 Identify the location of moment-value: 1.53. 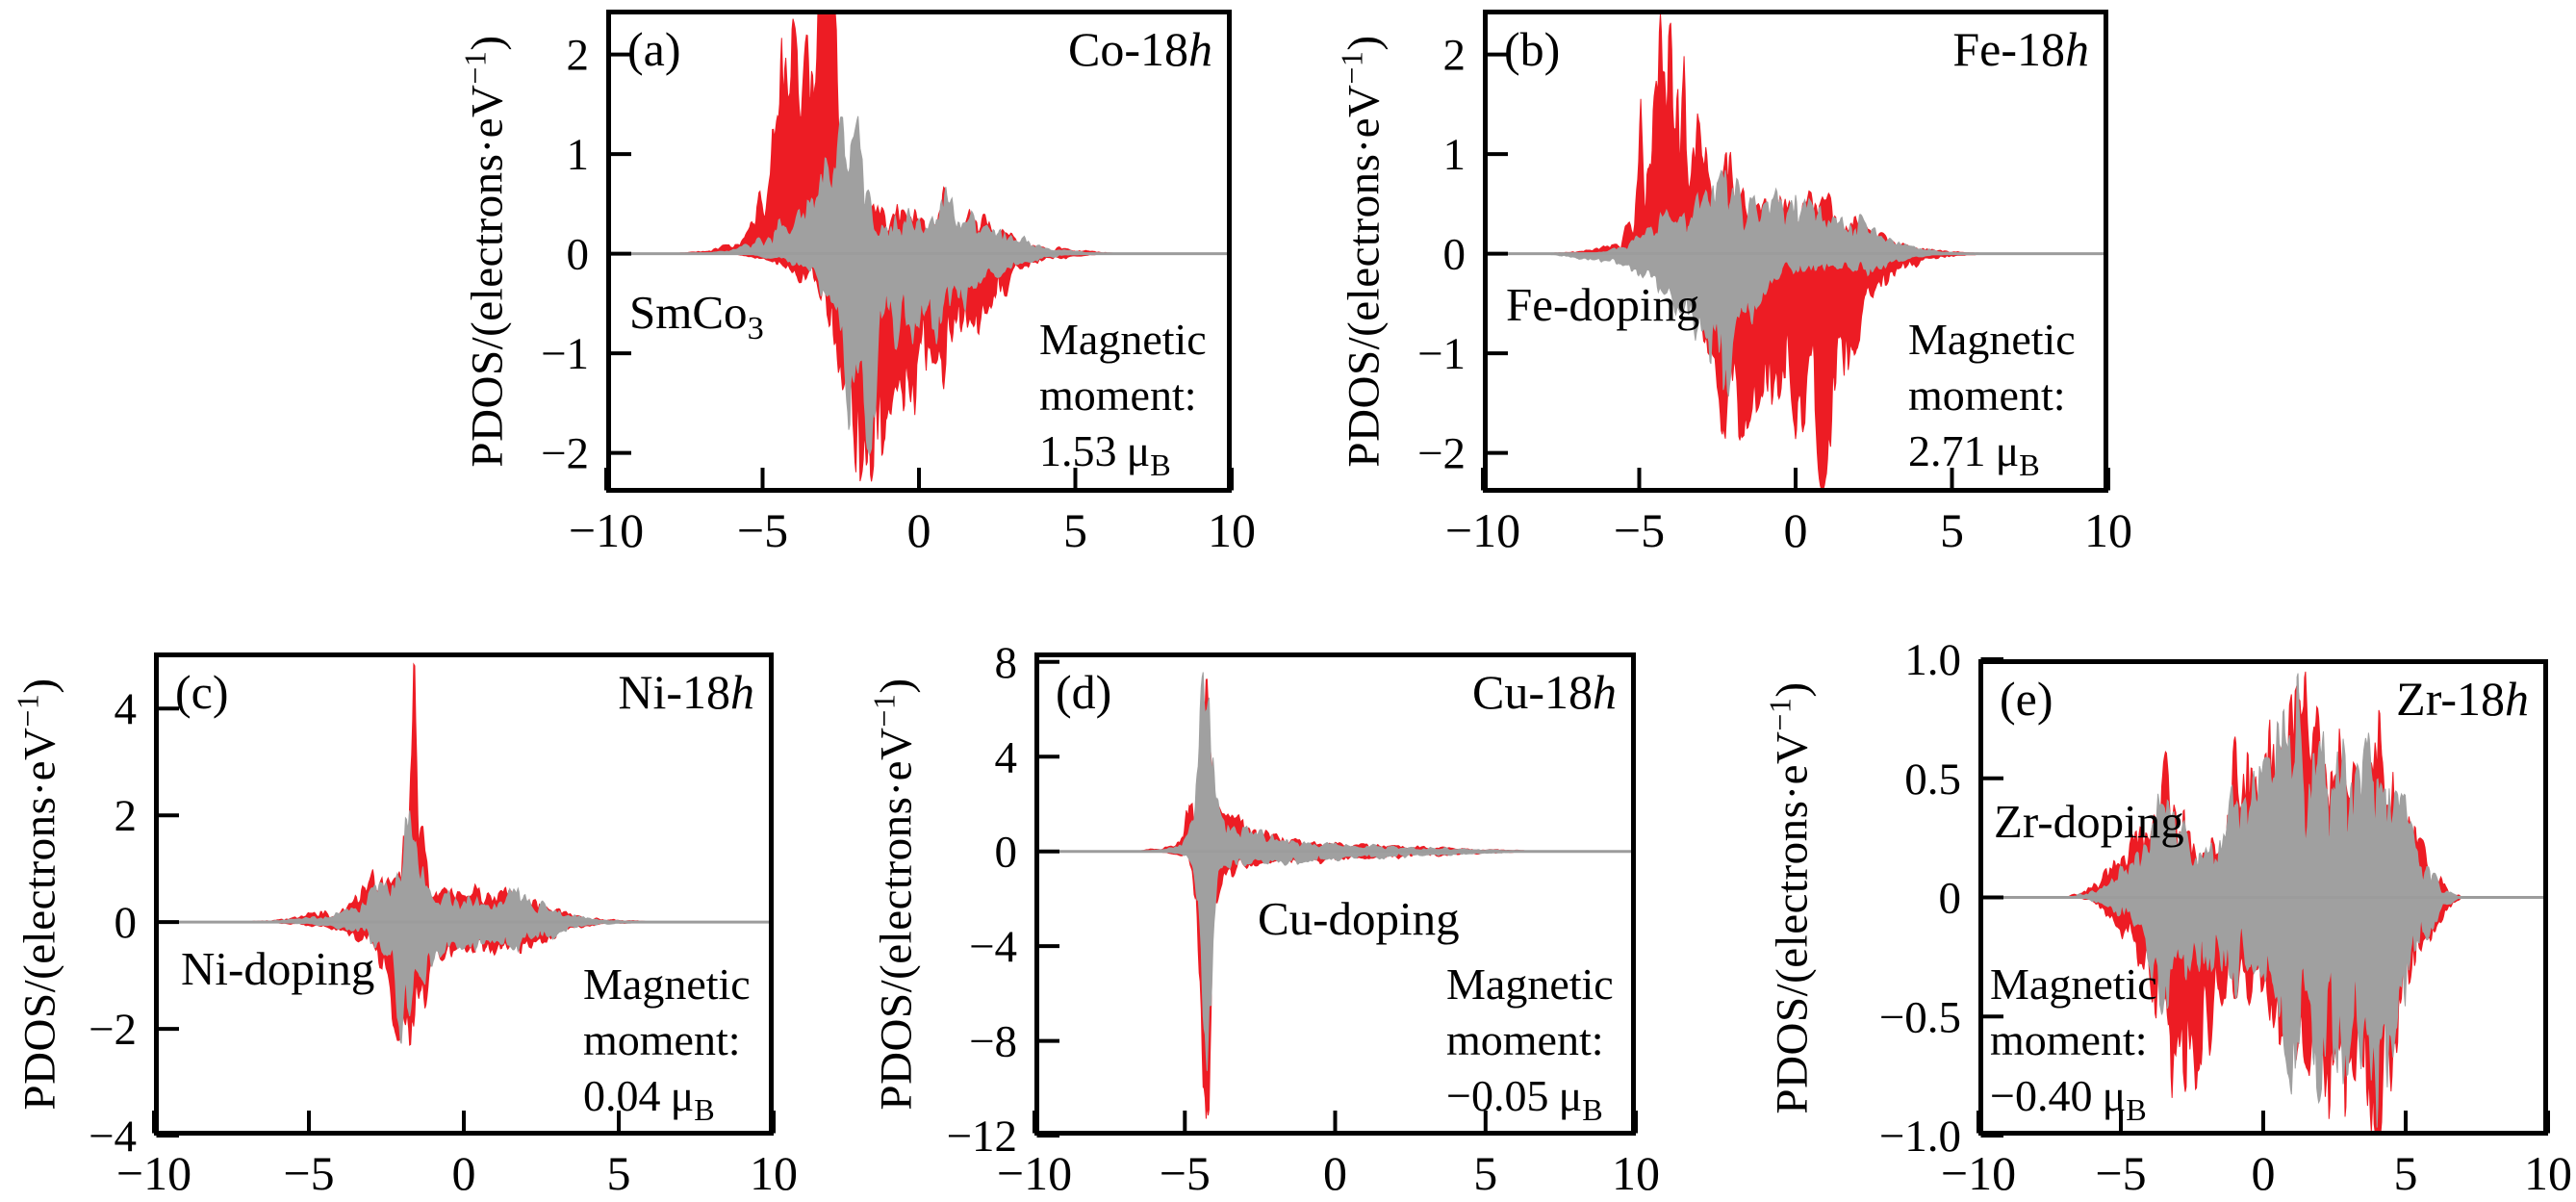
(1078, 451).